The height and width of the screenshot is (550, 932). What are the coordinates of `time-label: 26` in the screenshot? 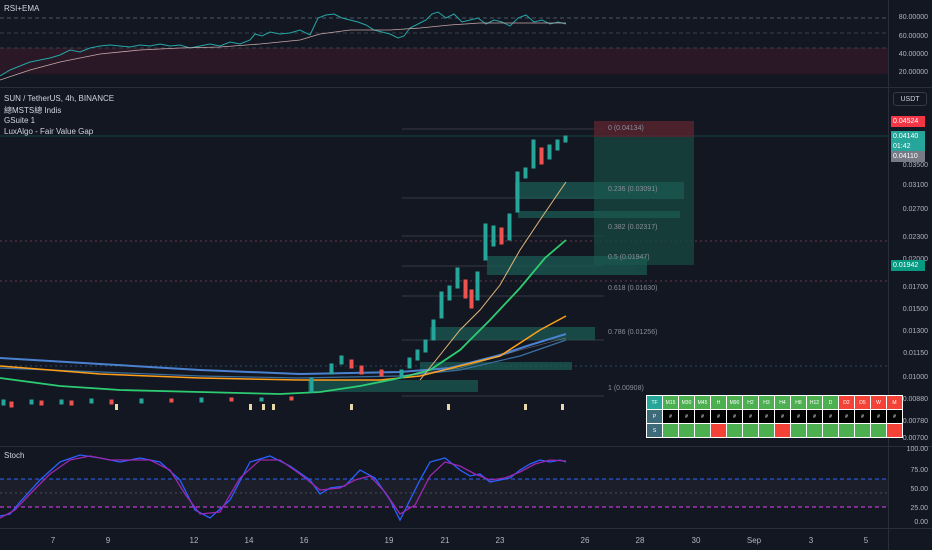 It's located at (585, 540).